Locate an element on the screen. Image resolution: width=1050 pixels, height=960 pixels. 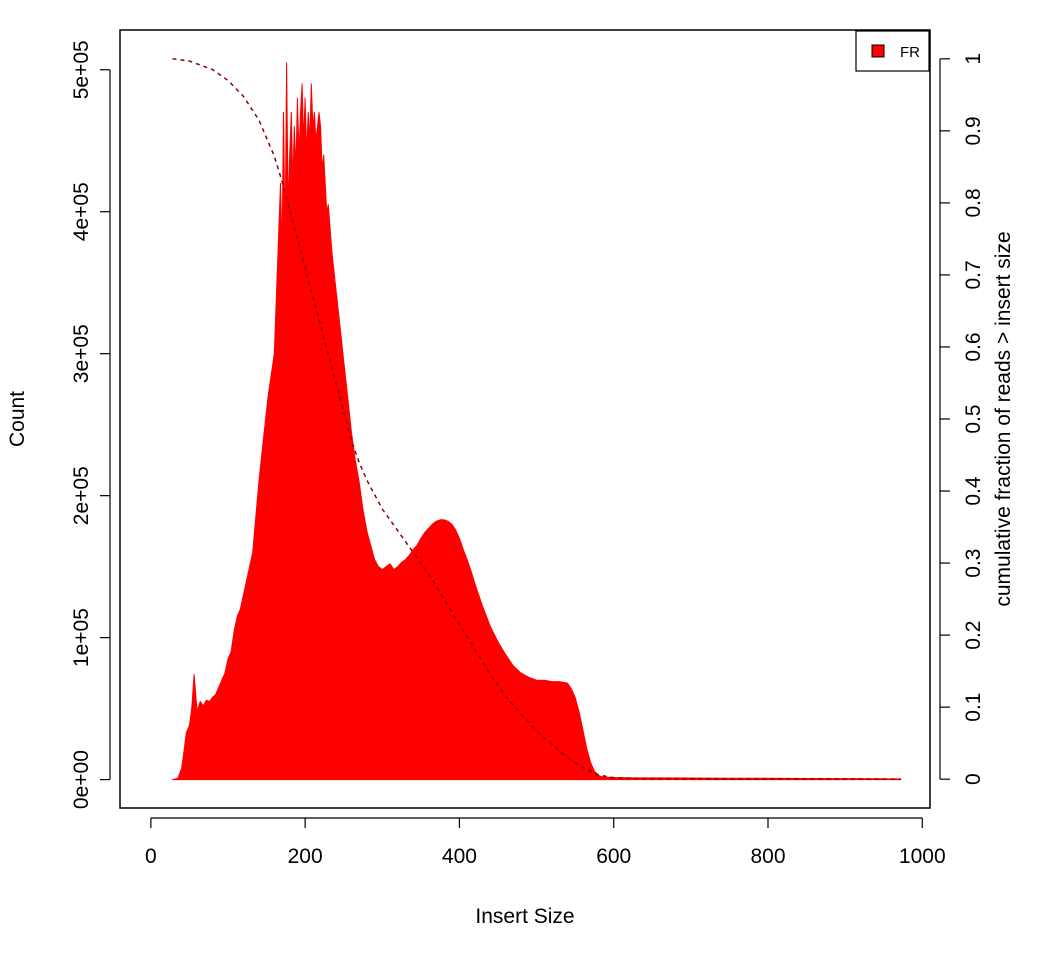
legend-label-fr: FR is located at coordinates (910, 52).